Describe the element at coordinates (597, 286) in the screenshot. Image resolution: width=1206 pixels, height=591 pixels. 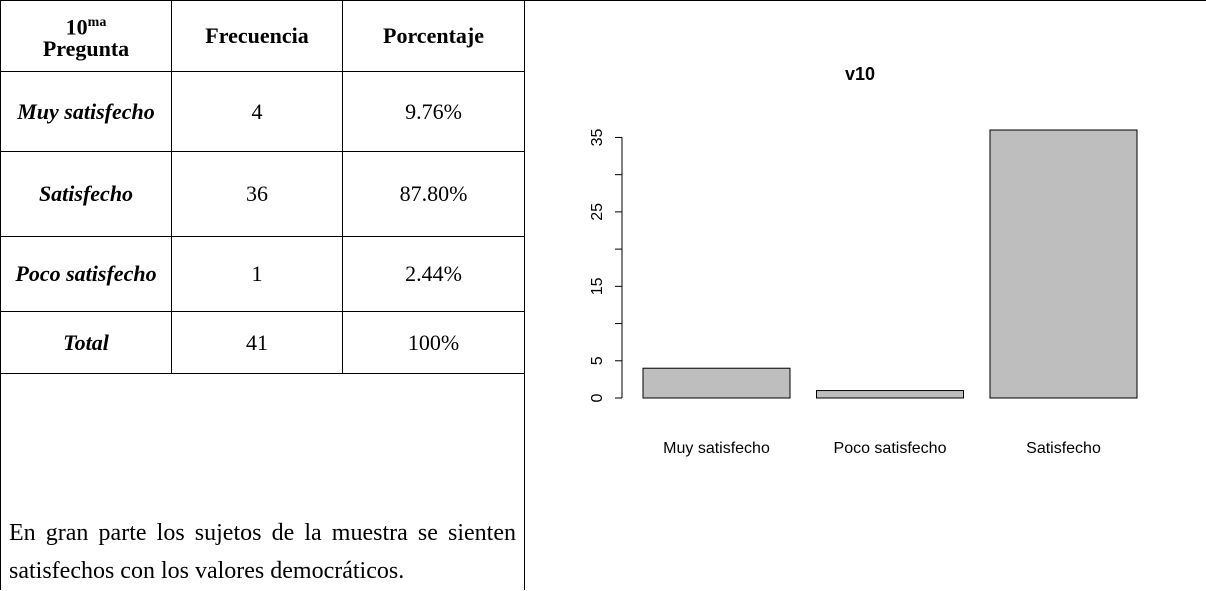
I see `y-tick-label: 15` at that location.